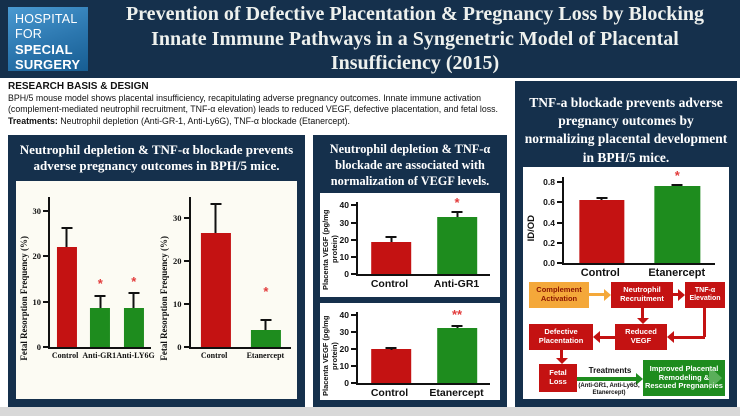 This screenshot has width=740, height=416. Describe the element at coordinates (549, 202) in the screenshot. I see `y-tick-label: 0.6` at that location.